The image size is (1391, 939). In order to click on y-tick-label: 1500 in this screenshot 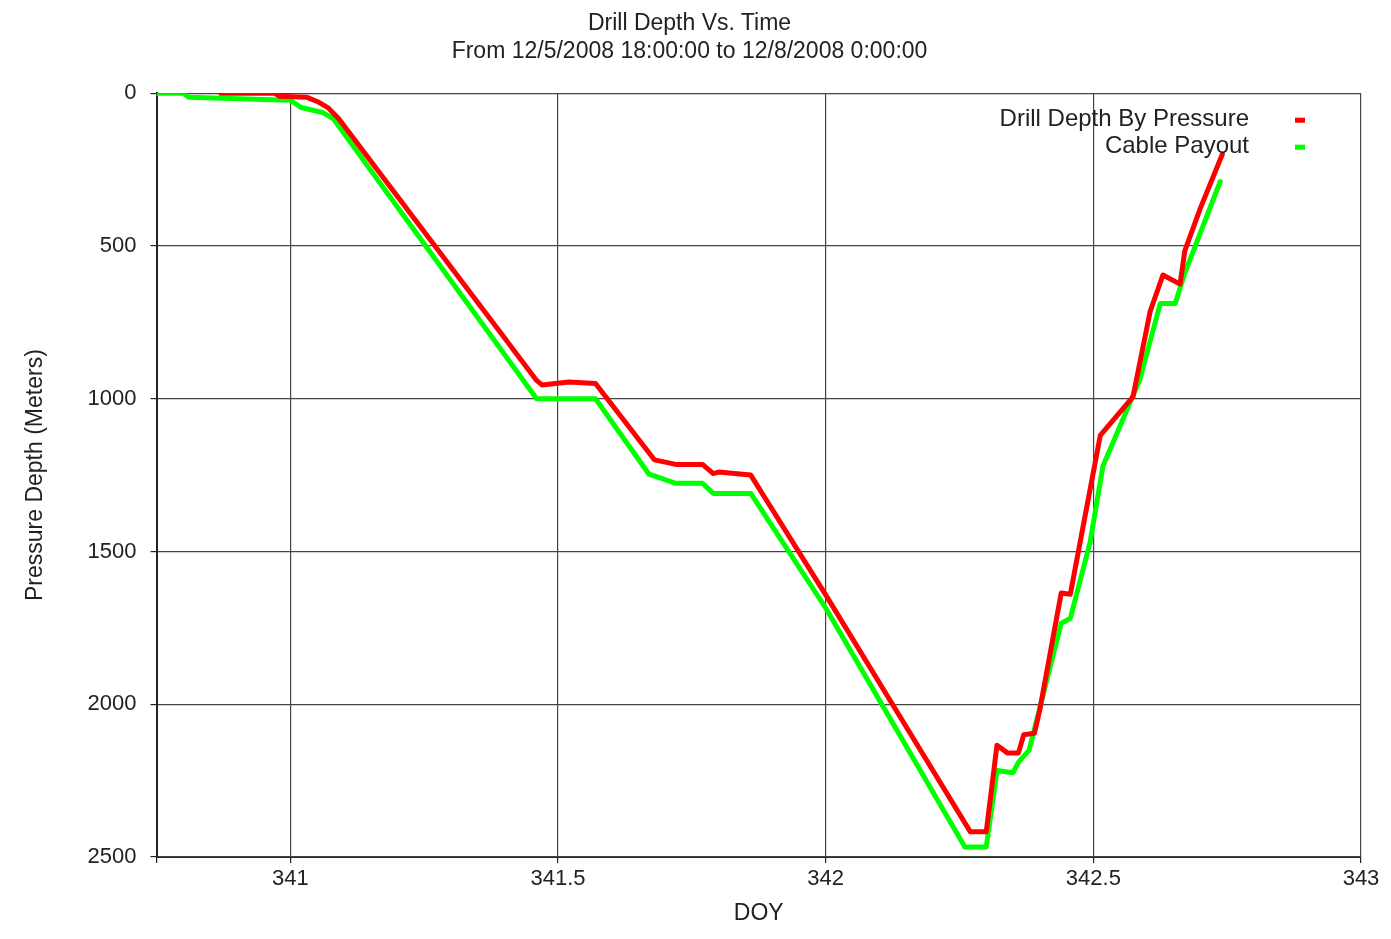, I will do `click(112, 550)`.